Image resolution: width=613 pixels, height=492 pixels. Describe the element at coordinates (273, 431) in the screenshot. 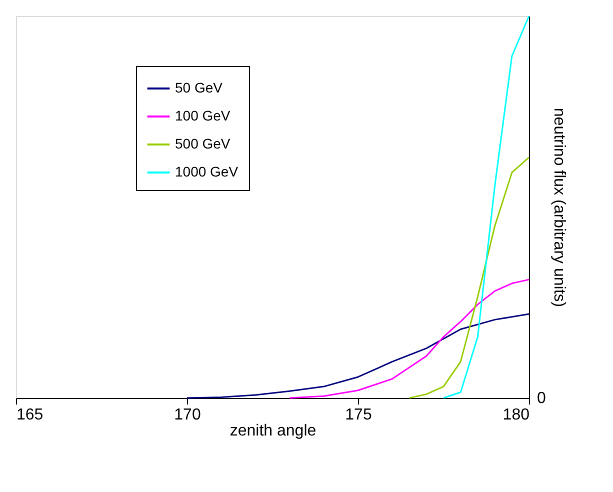

I see `x-axis-title: zenith angle` at that location.